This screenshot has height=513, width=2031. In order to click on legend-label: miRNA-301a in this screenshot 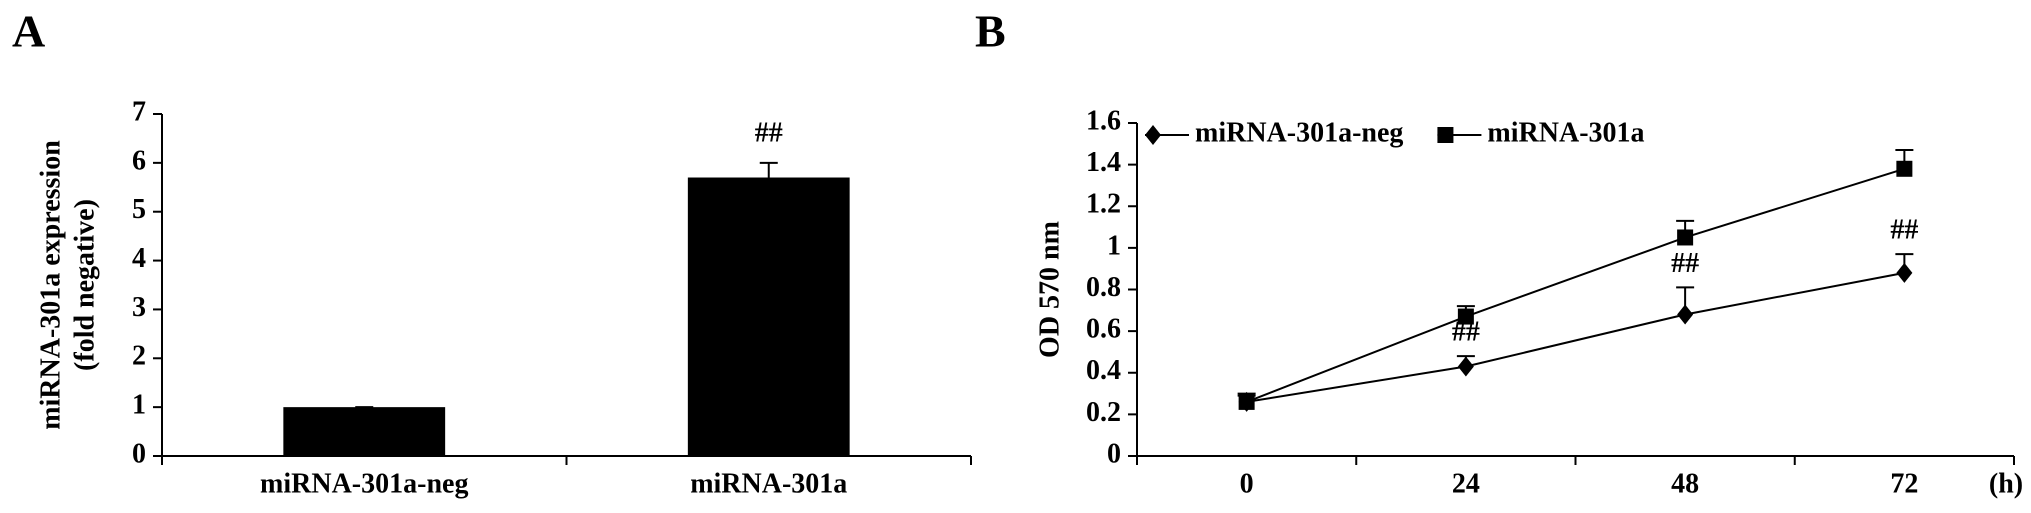, I will do `click(1565, 132)`.